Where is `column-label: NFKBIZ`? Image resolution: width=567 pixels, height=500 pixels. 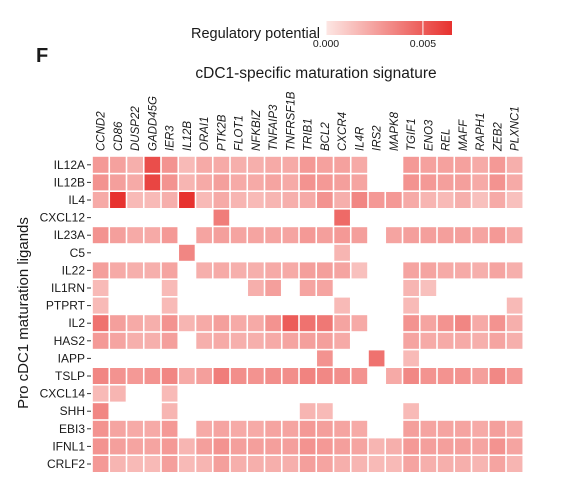 column-label: NFKBIZ is located at coordinates (257, 130).